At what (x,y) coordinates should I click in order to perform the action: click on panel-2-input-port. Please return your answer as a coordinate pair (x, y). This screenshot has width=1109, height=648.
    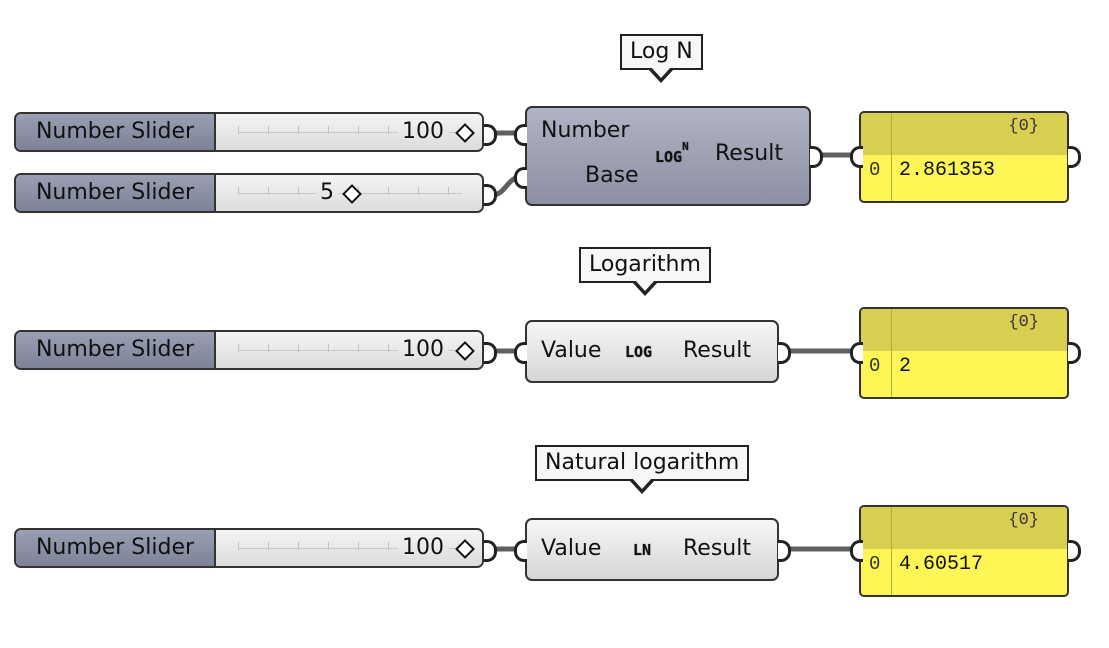
    Looking at the image, I should click on (856, 353).